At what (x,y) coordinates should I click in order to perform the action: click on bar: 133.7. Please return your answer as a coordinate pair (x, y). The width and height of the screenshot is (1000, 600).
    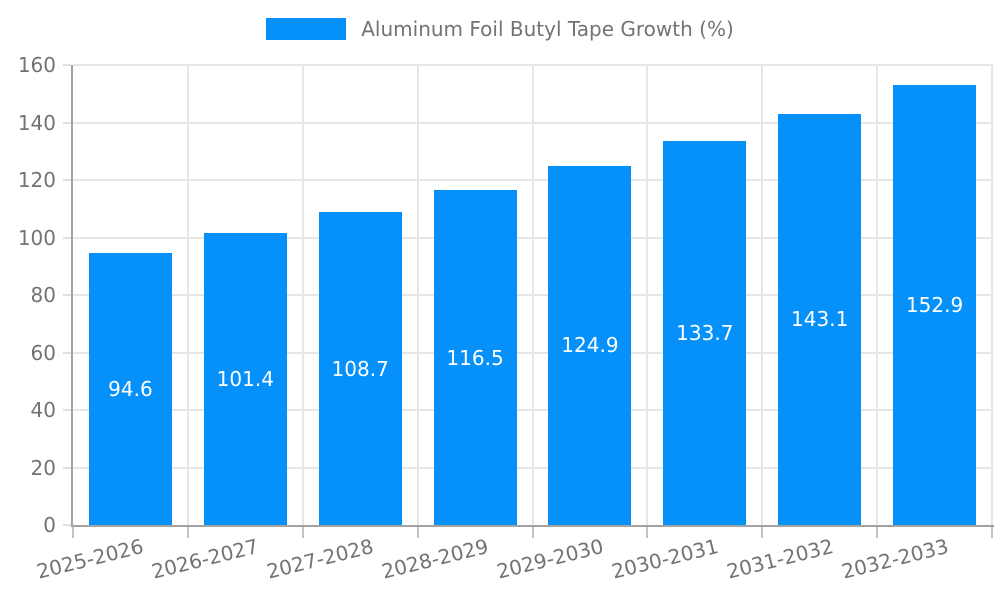
    Looking at the image, I should click on (705, 332).